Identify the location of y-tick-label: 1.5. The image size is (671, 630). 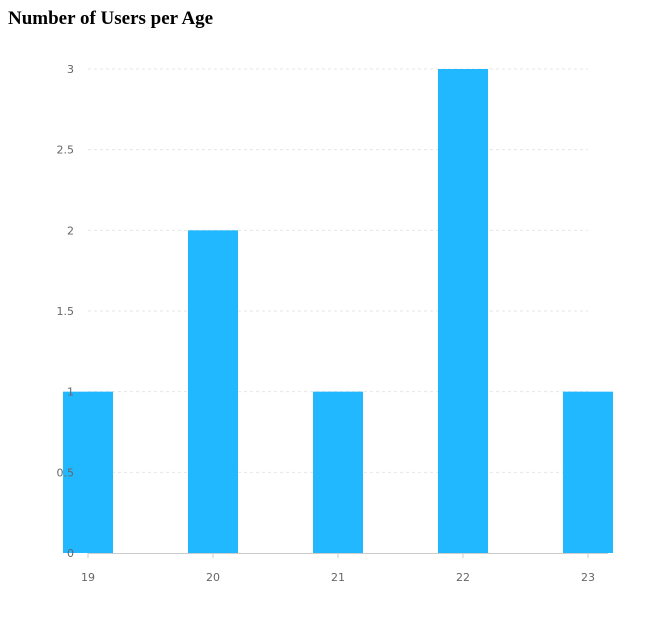
(66, 311).